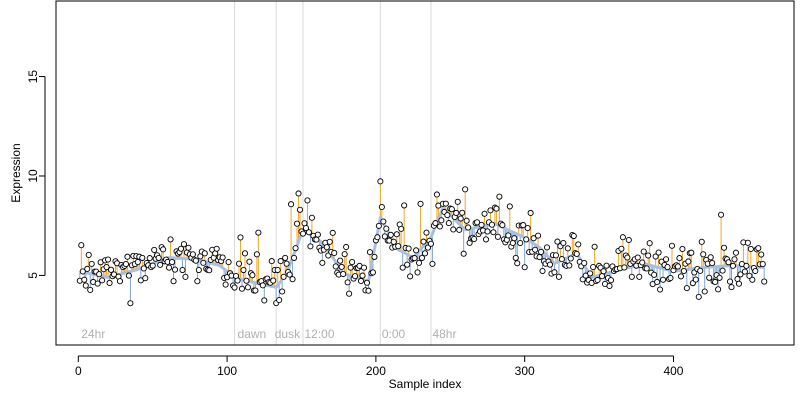 Image resolution: width=800 pixels, height=400 pixels. I want to click on phase-labels: 24hr dawn dusk 12:00 0:00 48hr, so click(268, 334).